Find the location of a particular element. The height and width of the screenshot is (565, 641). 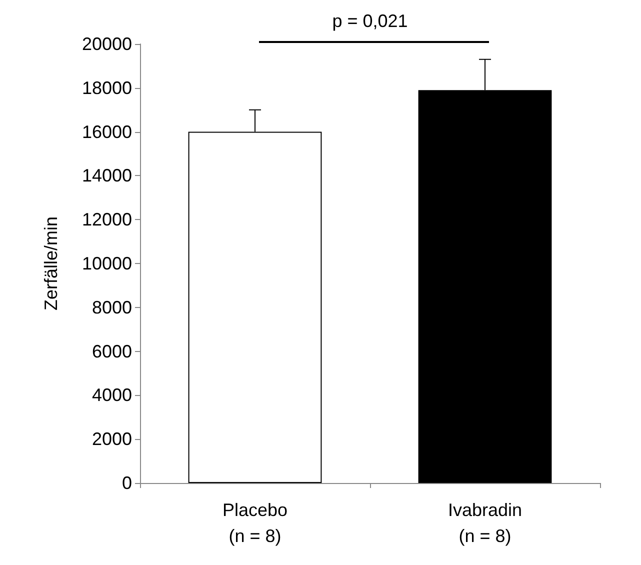

y-tick-label: 14000 is located at coordinates (107, 176).